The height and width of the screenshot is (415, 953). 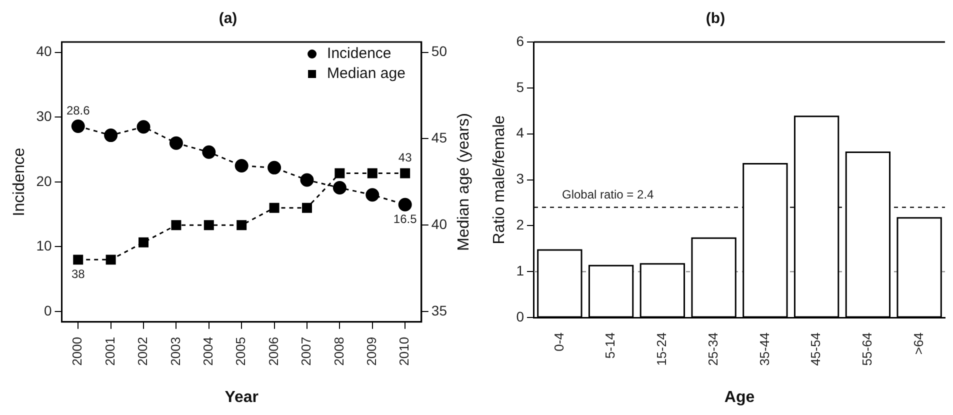 What do you see at coordinates (520, 224) in the screenshot?
I see `y-tick-label: 2` at bounding box center [520, 224].